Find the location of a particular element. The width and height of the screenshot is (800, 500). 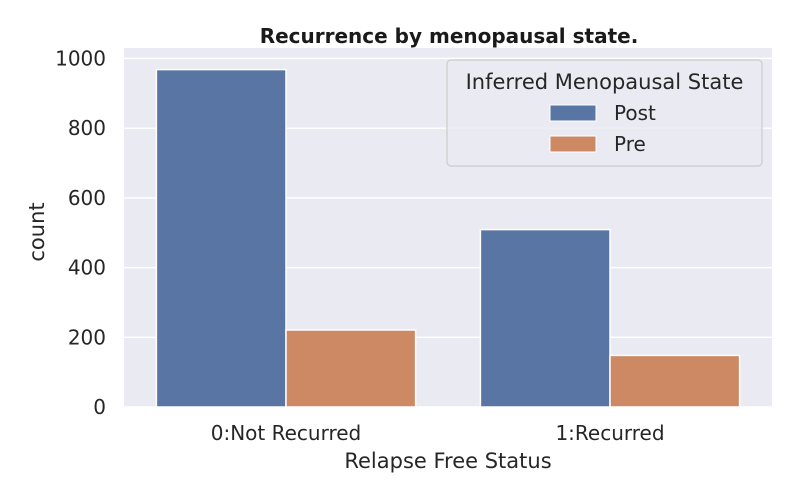

x-tick-label: 1:Recurred is located at coordinates (609, 433).